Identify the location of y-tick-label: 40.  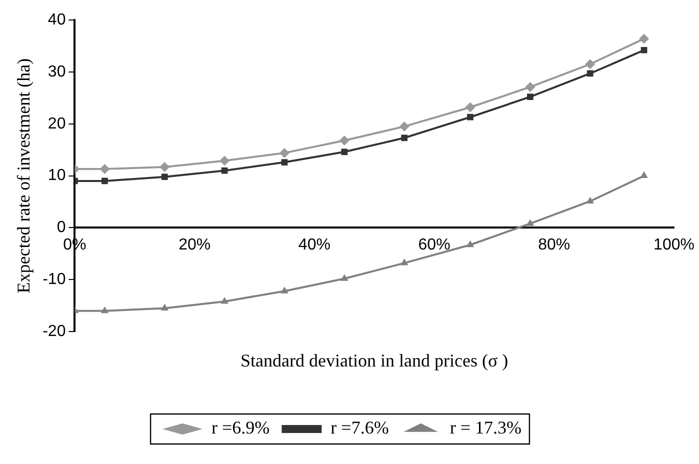
(57, 19).